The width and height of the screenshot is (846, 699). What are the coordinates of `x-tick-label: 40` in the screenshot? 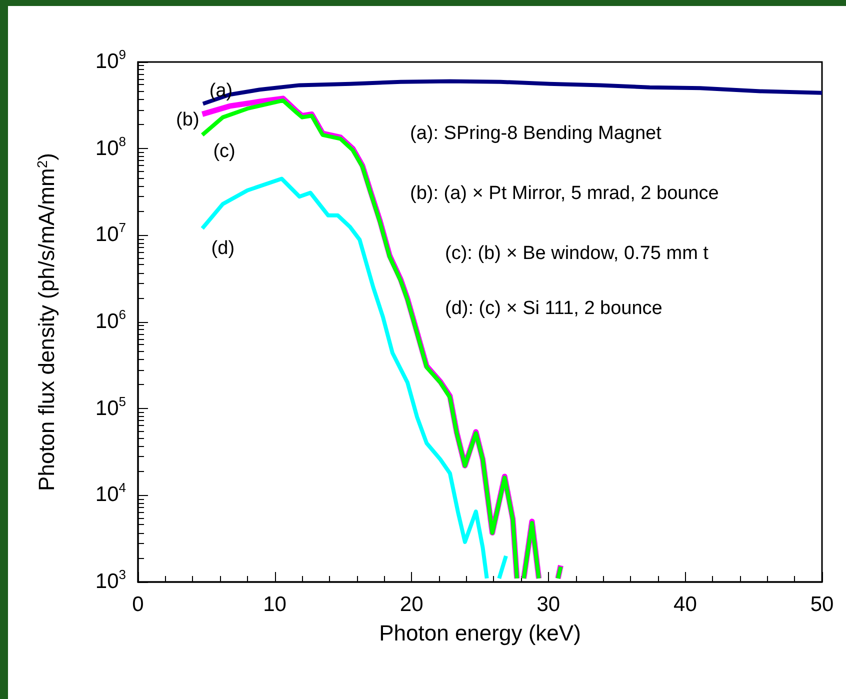 It's located at (685, 604).